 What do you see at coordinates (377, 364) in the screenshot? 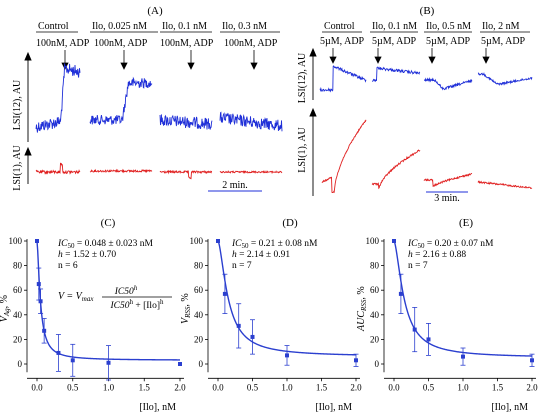
I see `panel-e-ytick-label-0: 0` at bounding box center [377, 364].